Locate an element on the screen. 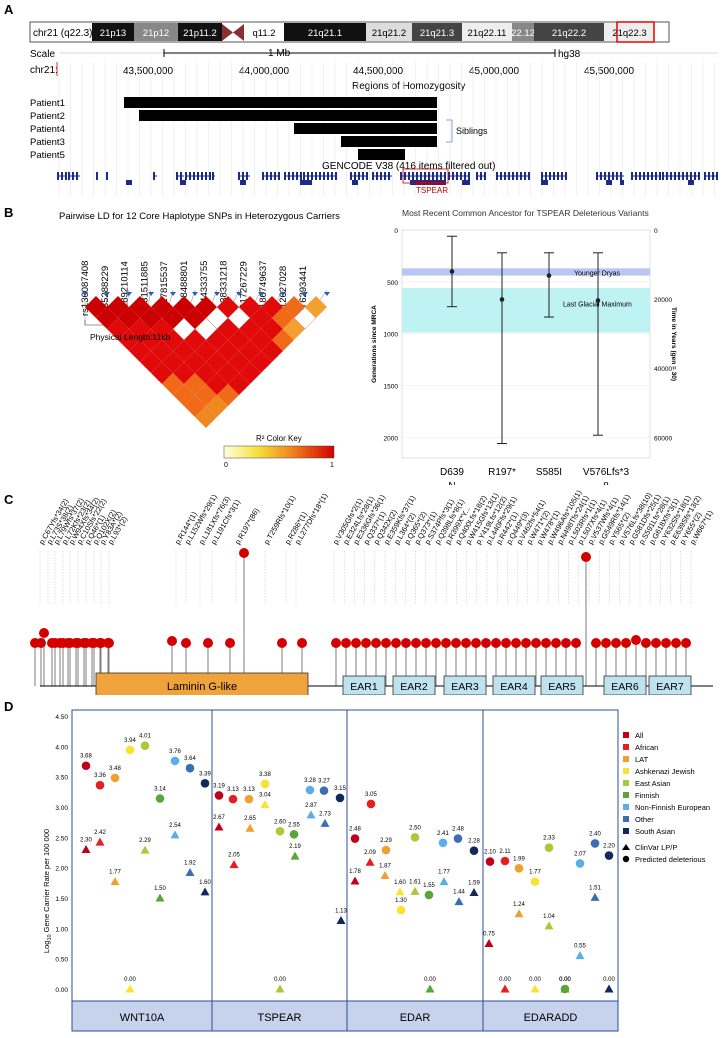 The image size is (726, 1038). band-label: 21p12 is located at coordinates (156, 33).